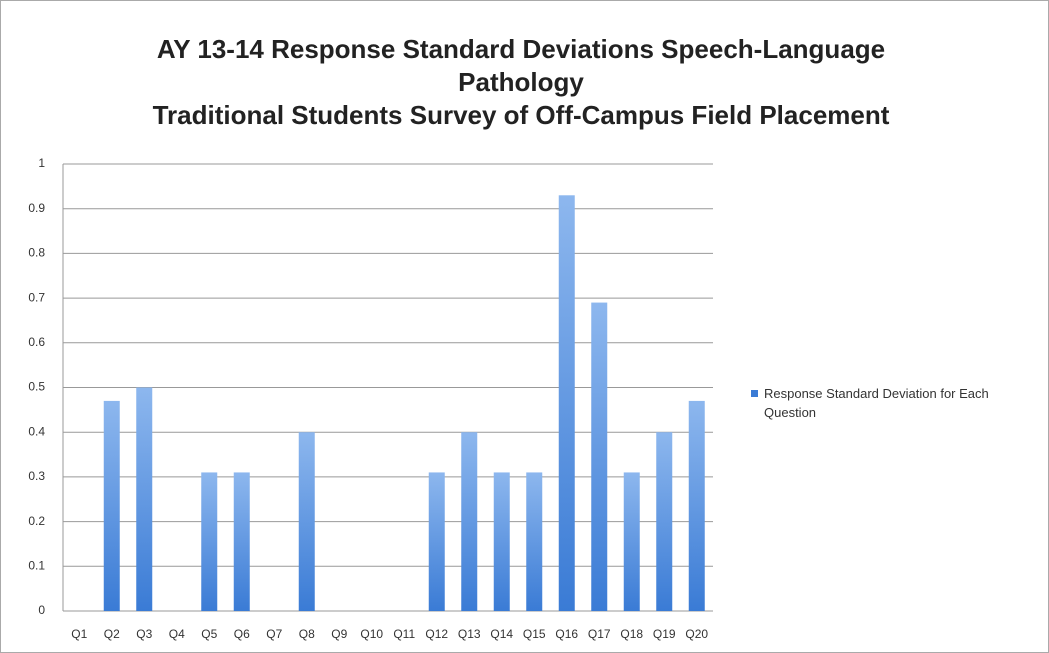 Image resolution: width=1049 pixels, height=653 pixels. What do you see at coordinates (242, 634) in the screenshot?
I see `x-tick-label: Q6` at bounding box center [242, 634].